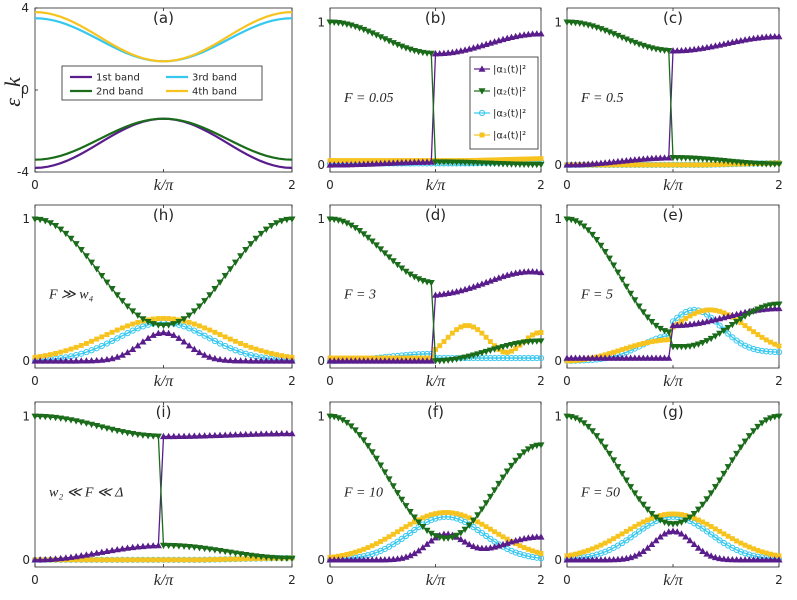 The image size is (797, 600). Describe the element at coordinates (435, 215) in the screenshot. I see `panel-title: (d)` at that location.